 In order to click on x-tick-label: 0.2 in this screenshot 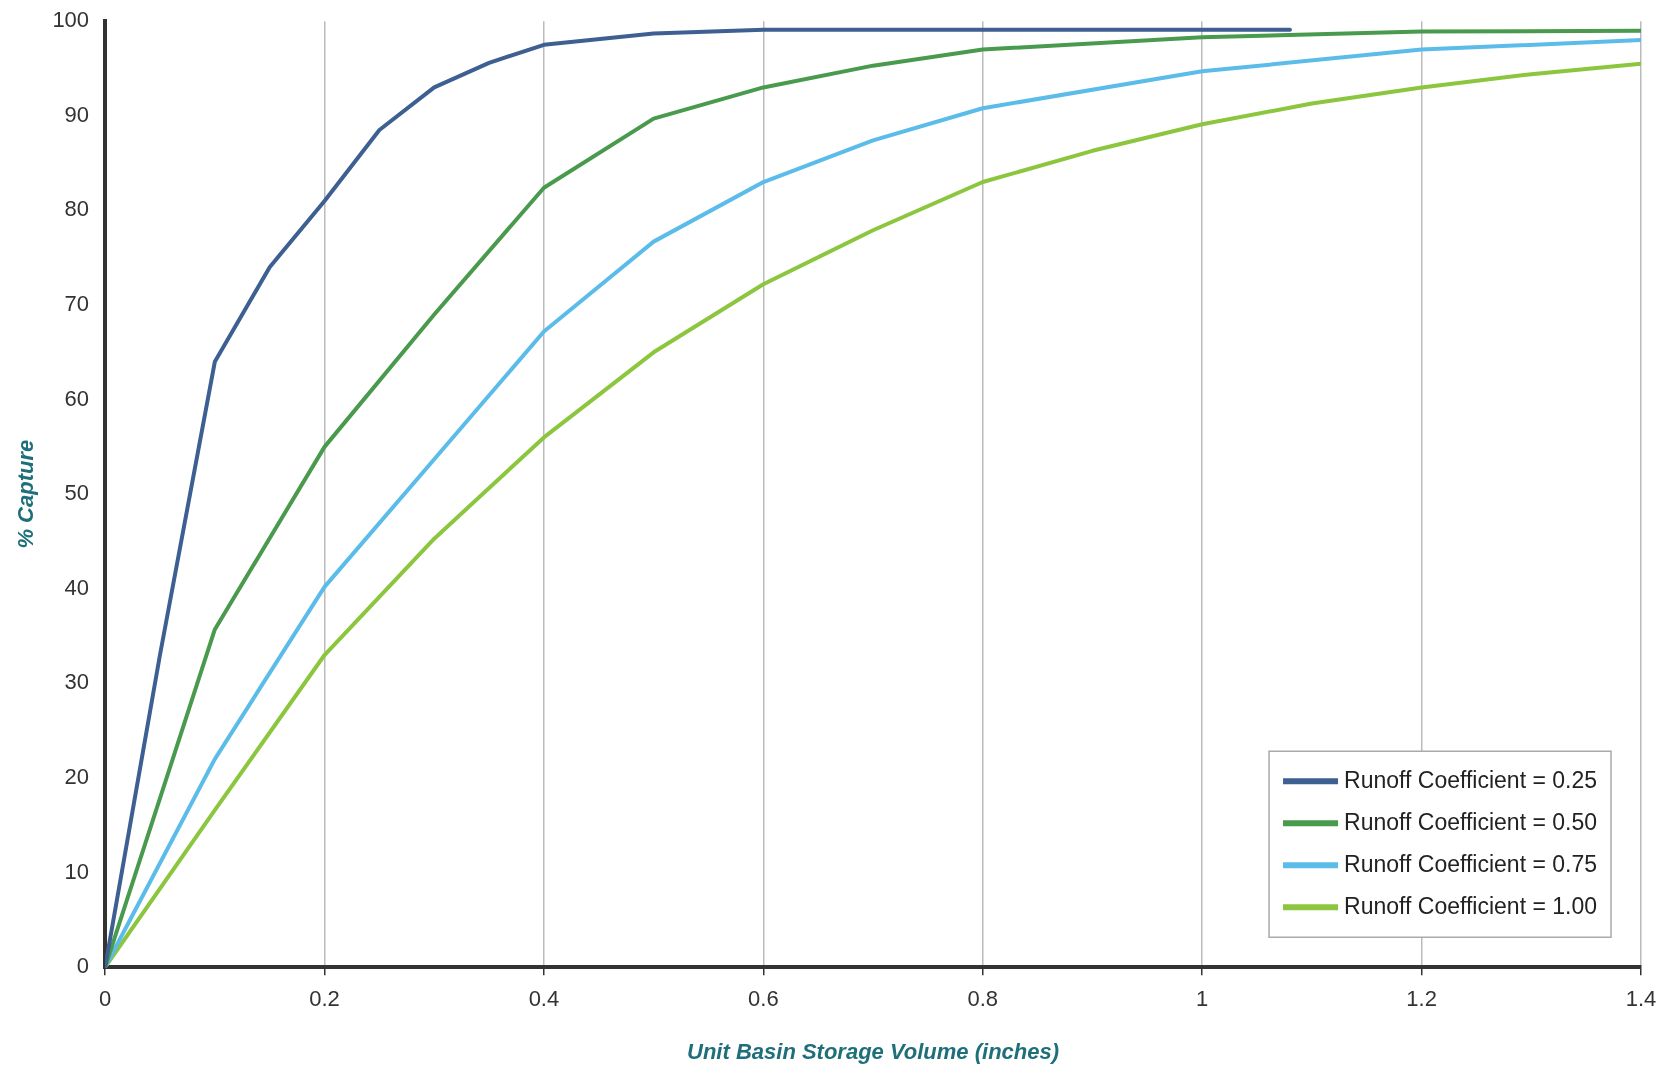, I will do `click(324, 999)`.